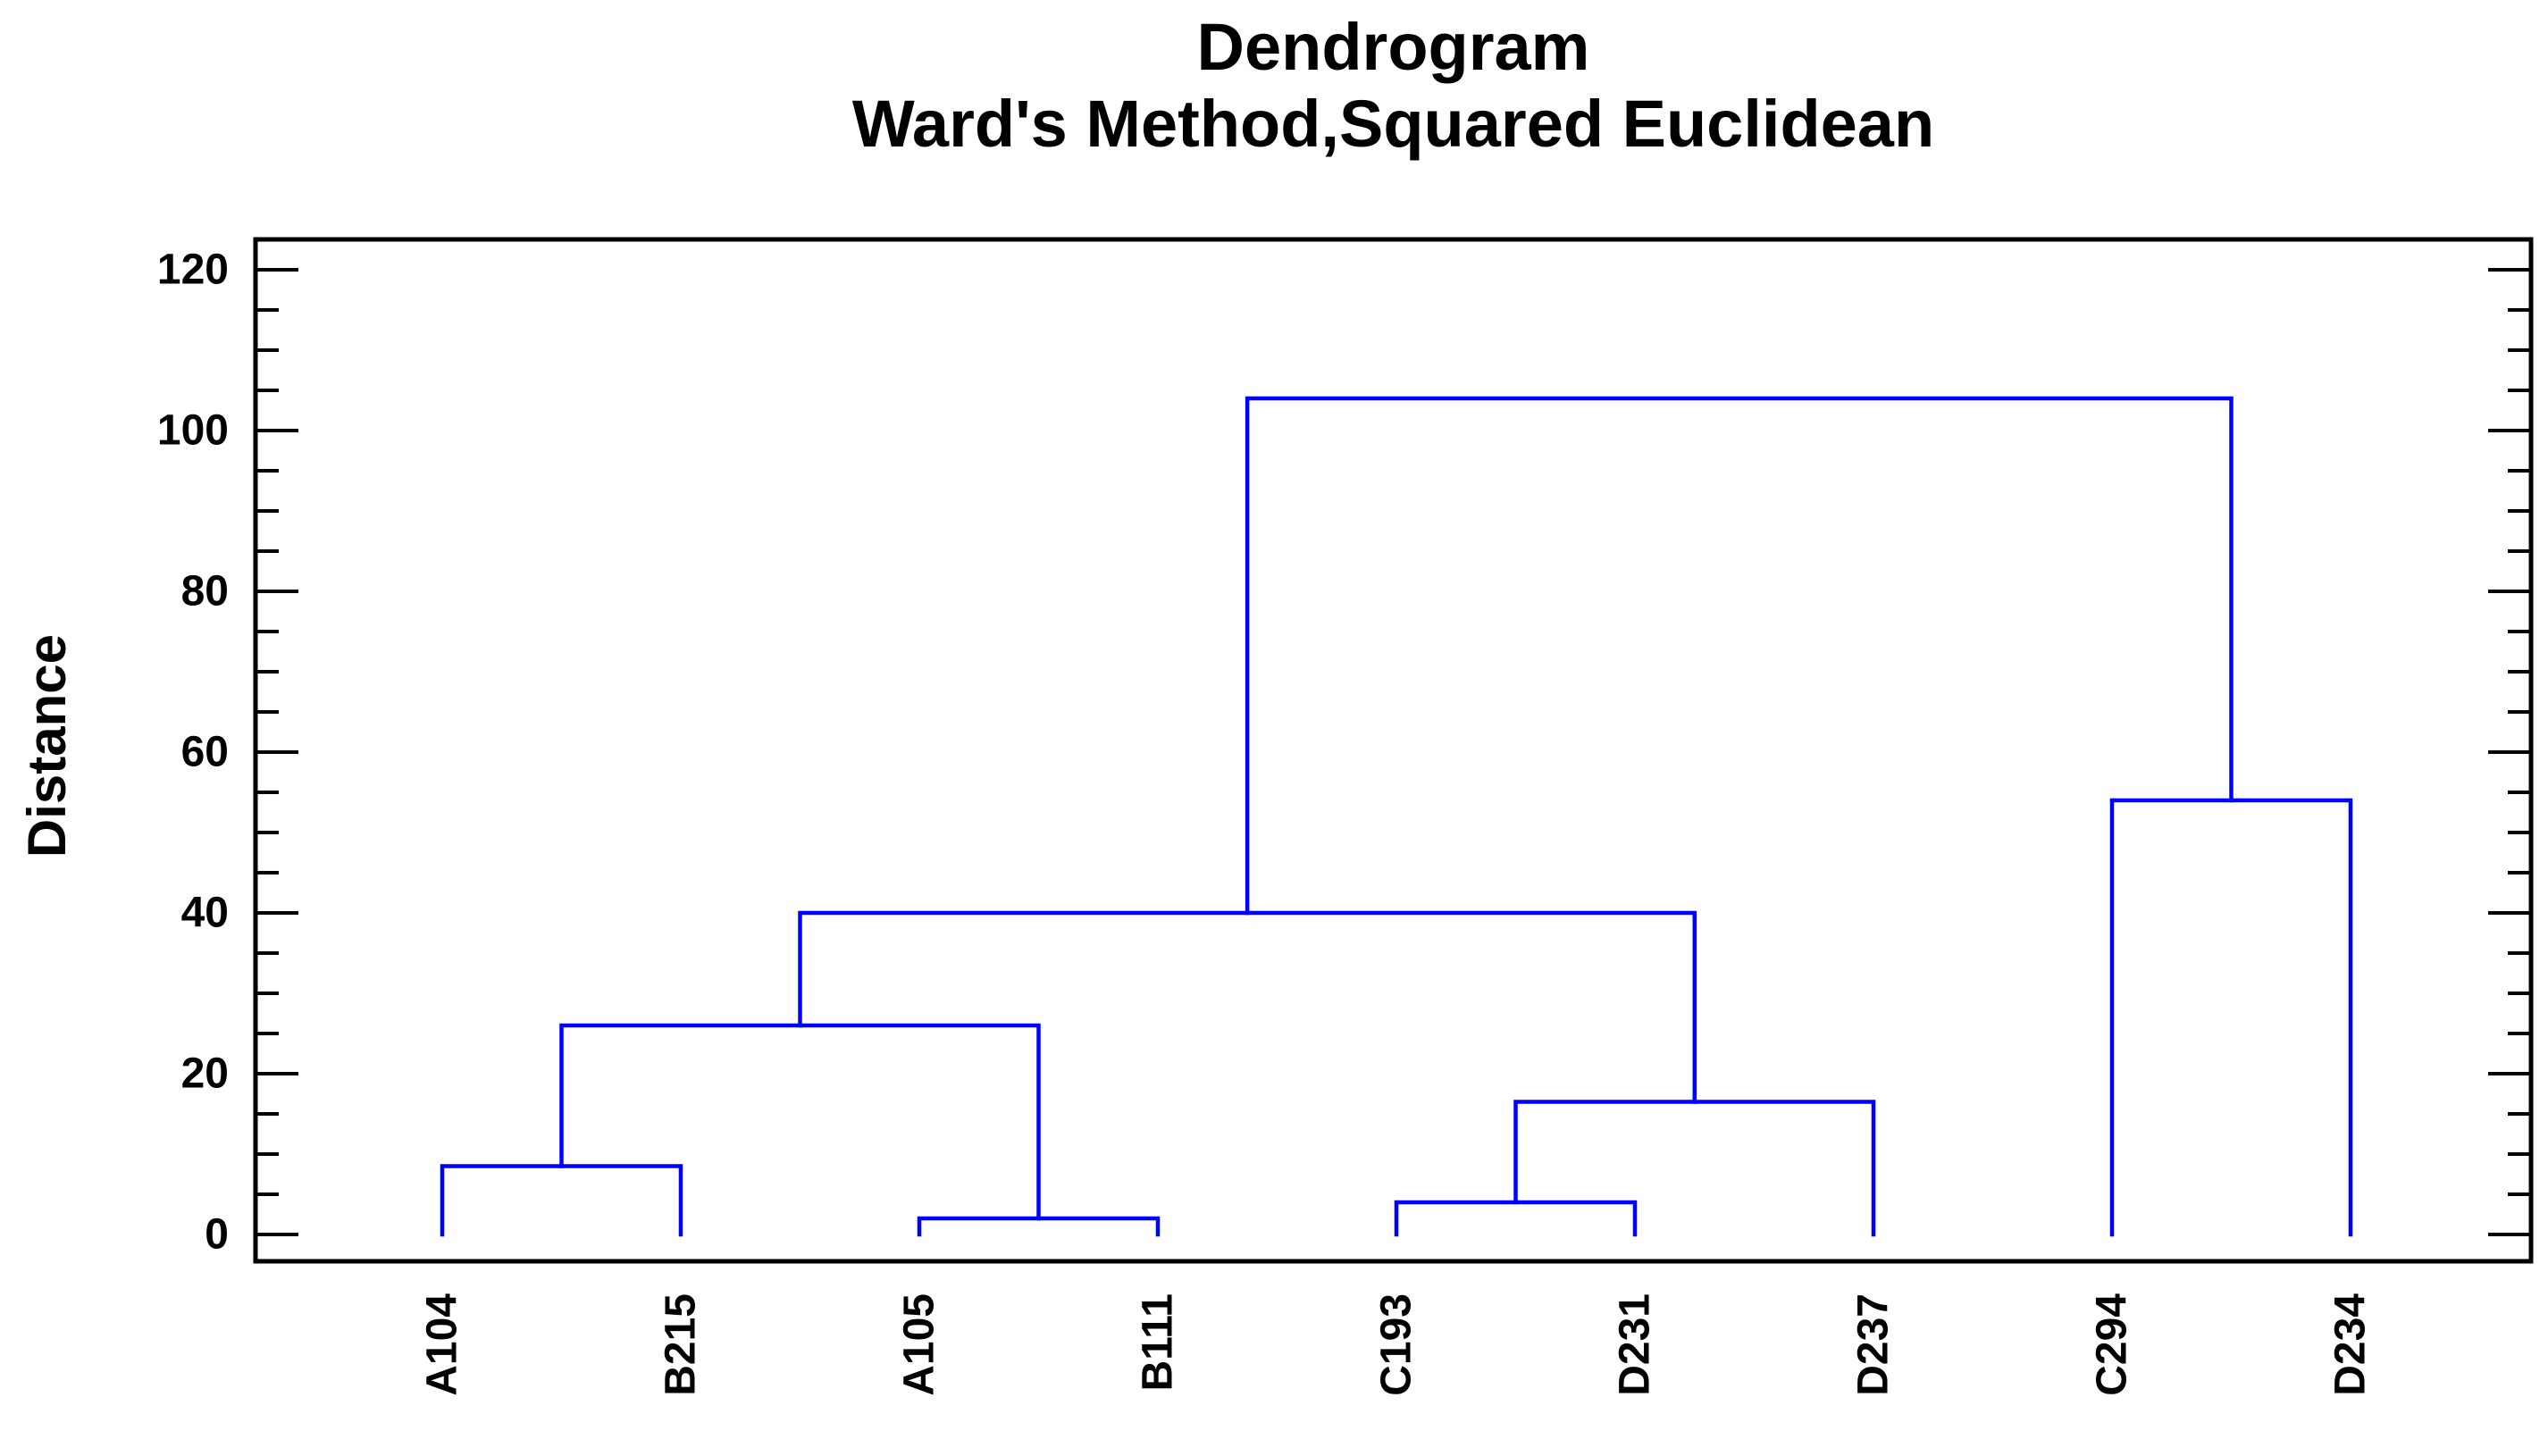  Describe the element at coordinates (1393, 124) in the screenshot. I see `chart-subtitle: Ward's Method,Squared Euclidean` at that location.